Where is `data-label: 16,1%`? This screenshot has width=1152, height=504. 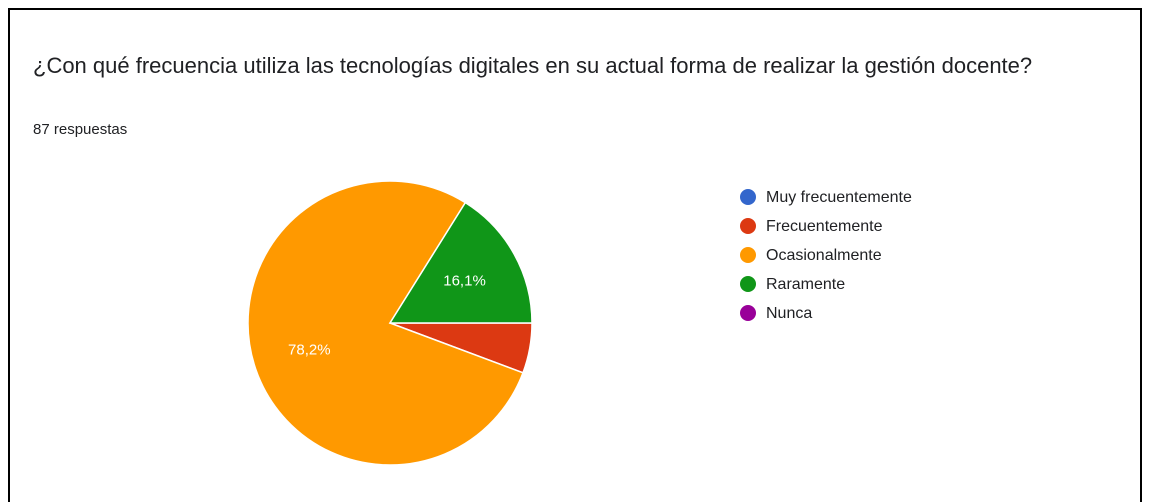 data-label: 16,1% is located at coordinates (464, 281).